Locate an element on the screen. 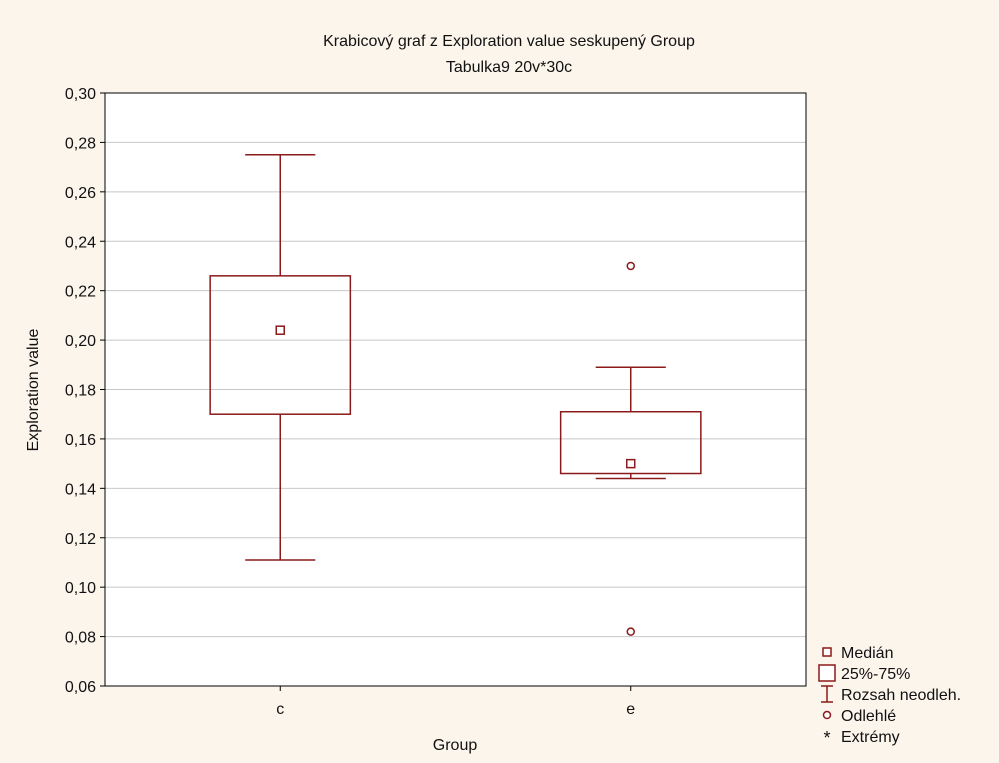  y-tick-label: 0,20 is located at coordinates (80, 341).